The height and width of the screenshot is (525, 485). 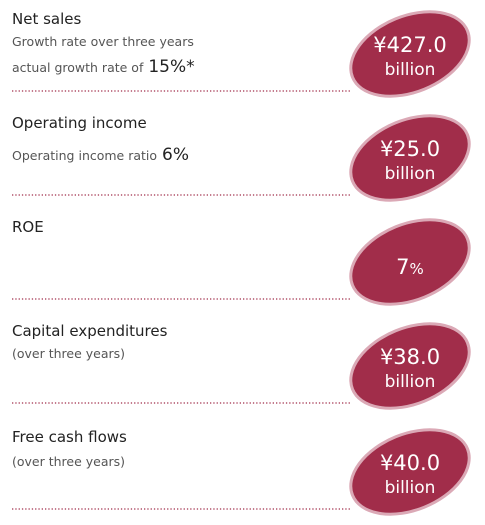 I want to click on note-text: Growth rate over three years, so click(x=103, y=41).